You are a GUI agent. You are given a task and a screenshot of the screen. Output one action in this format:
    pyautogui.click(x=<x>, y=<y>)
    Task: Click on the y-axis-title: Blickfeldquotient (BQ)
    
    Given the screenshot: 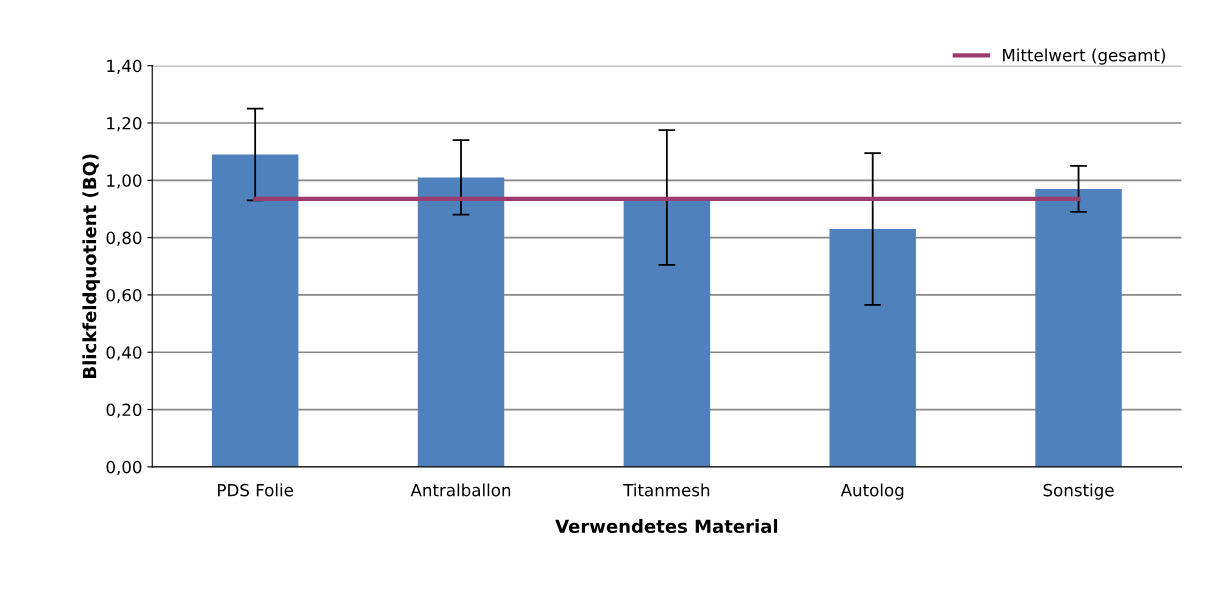 What is the action you would take?
    pyautogui.click(x=91, y=266)
    